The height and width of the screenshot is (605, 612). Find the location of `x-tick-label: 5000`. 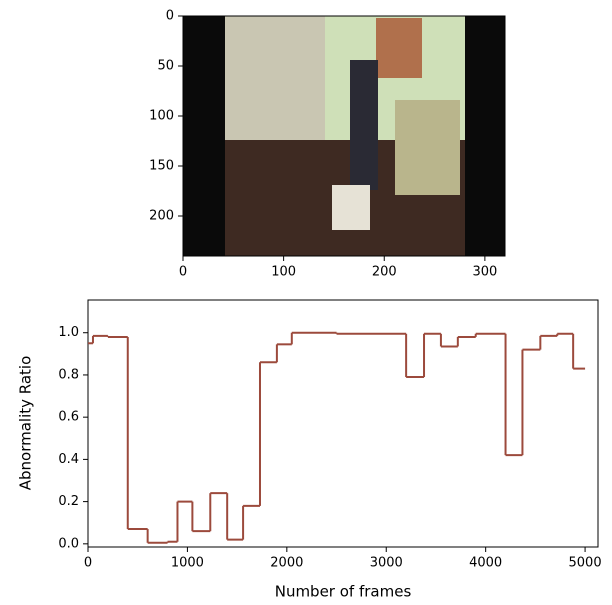

x-tick-label: 5000 is located at coordinates (585, 563).